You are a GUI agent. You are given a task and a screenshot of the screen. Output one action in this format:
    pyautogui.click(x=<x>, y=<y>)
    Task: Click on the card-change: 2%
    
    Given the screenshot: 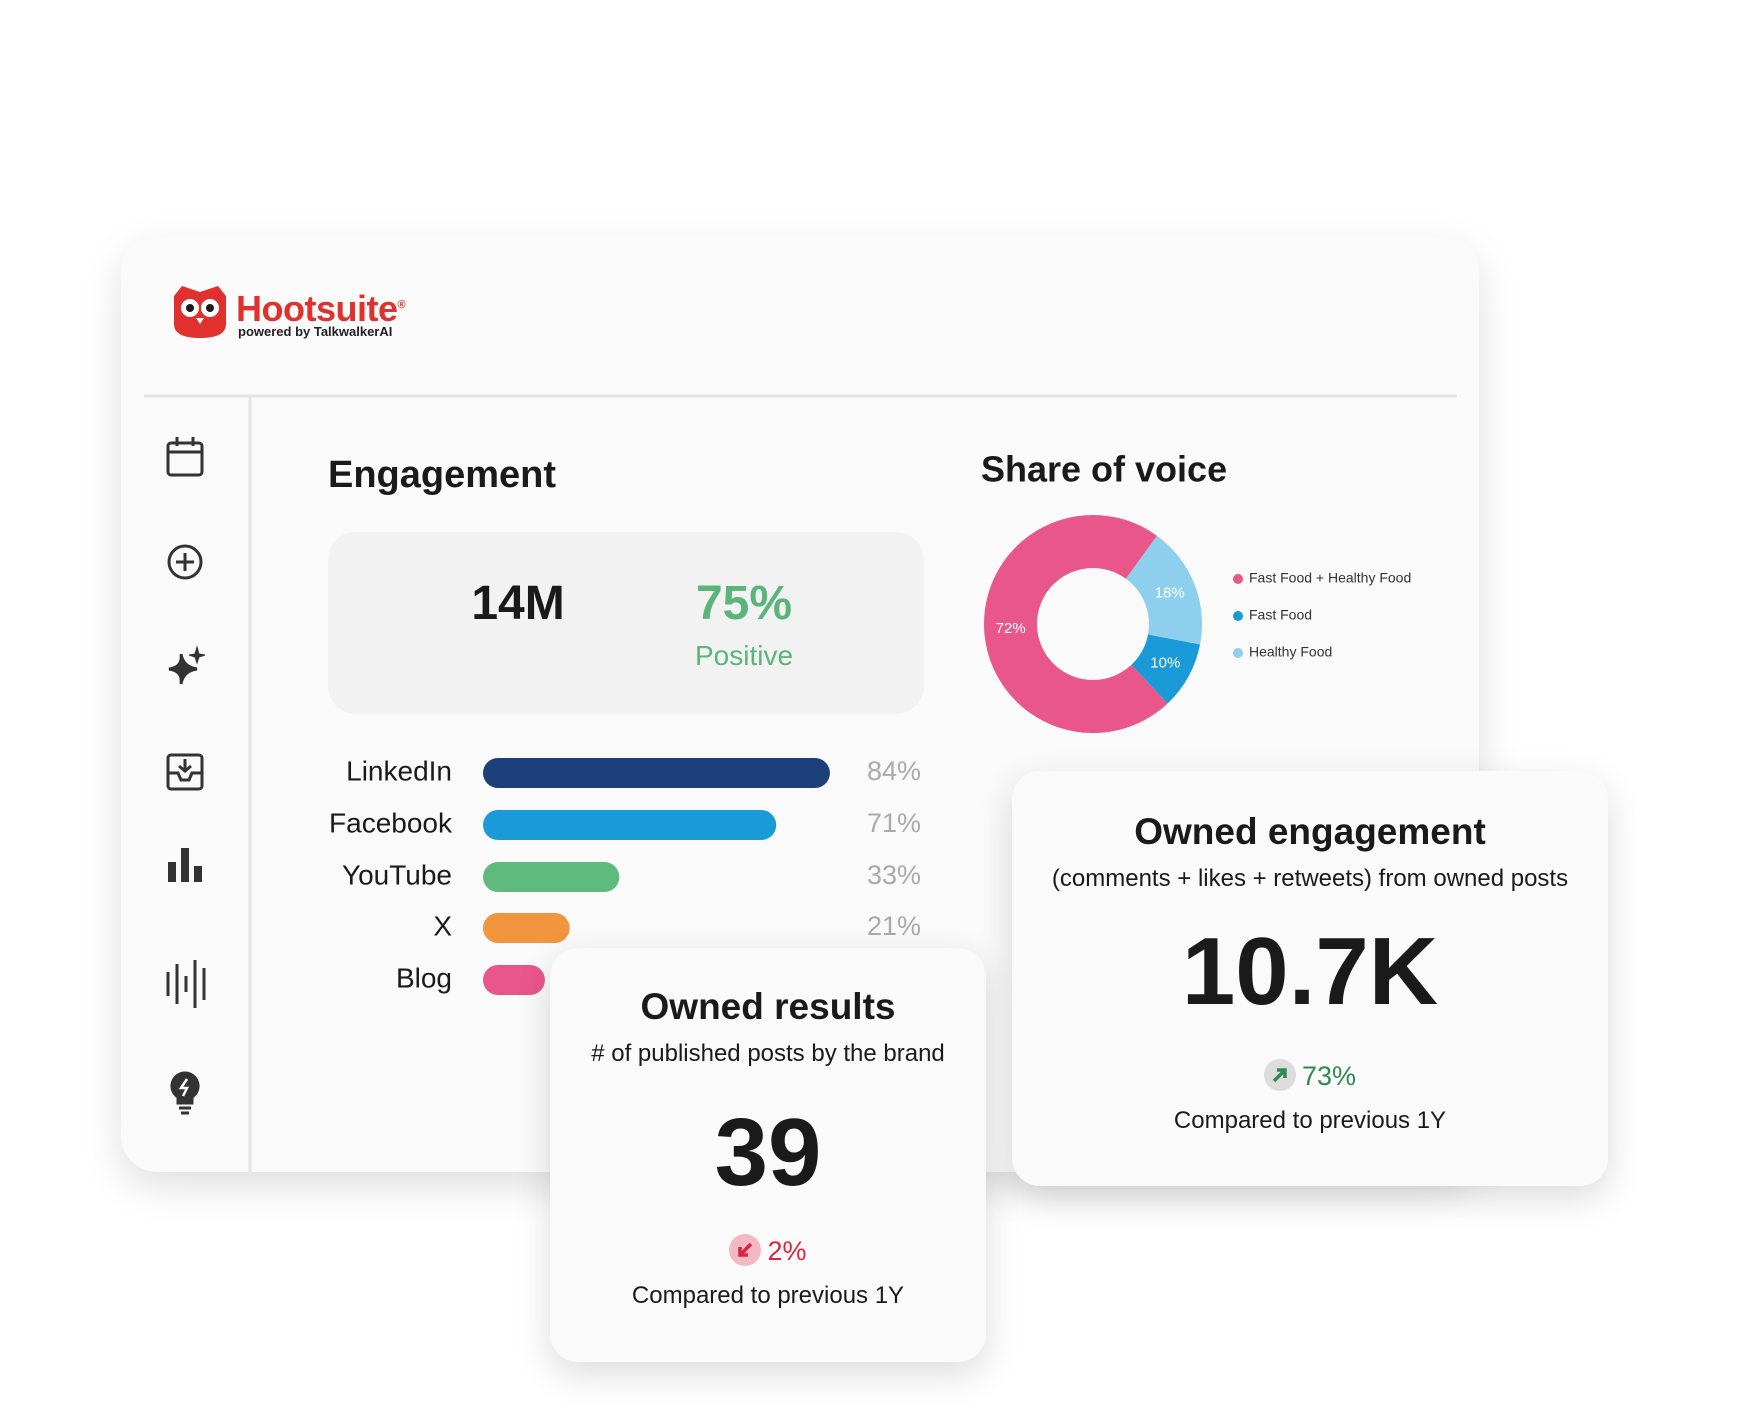 What is the action you would take?
    pyautogui.click(x=768, y=1250)
    